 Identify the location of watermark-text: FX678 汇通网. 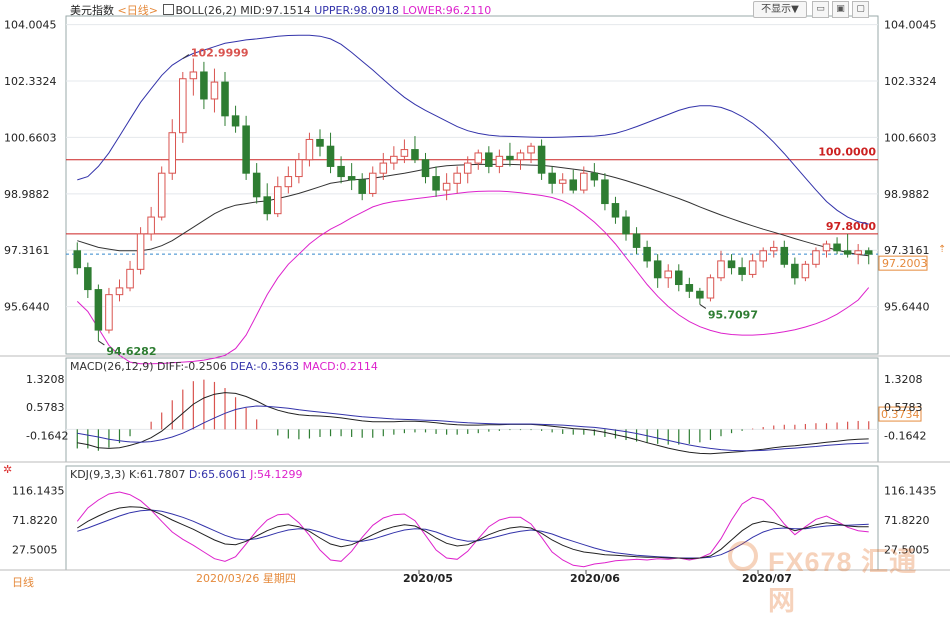
(843, 581).